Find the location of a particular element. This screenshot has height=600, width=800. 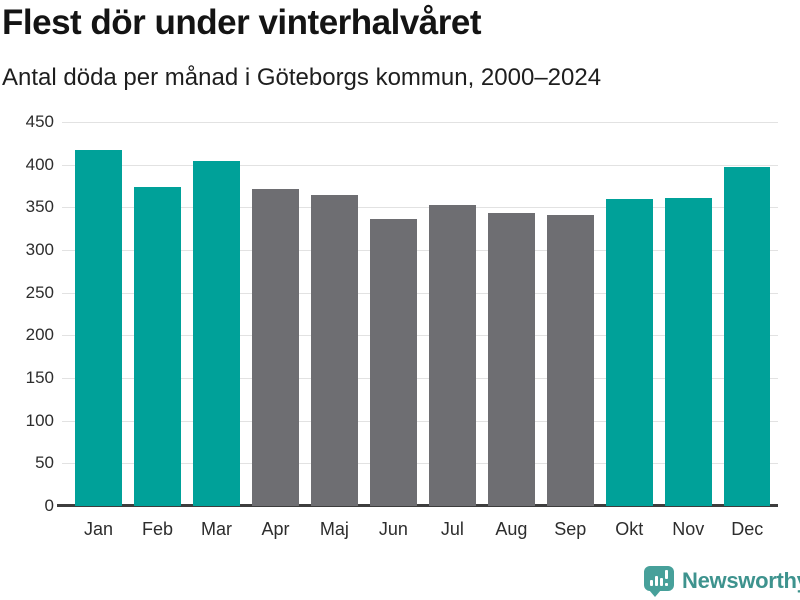

y-tick-label: 200 is located at coordinates (39, 335).